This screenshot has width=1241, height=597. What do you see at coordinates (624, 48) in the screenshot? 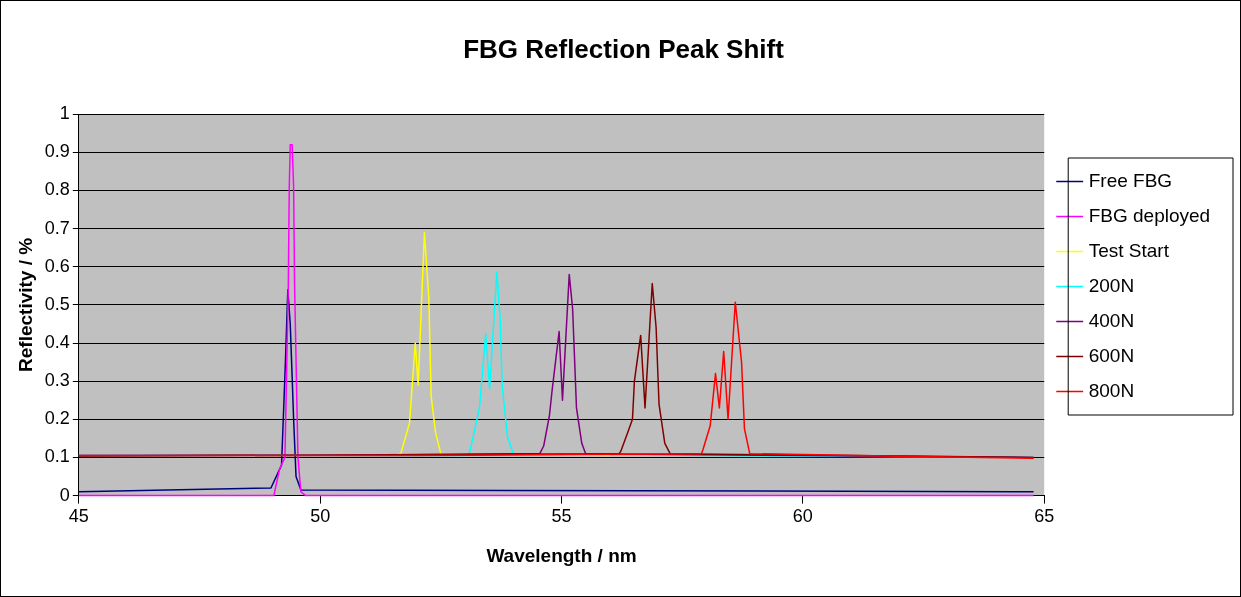
I see `chart-title: FBG Reflection Peak Shift` at bounding box center [624, 48].